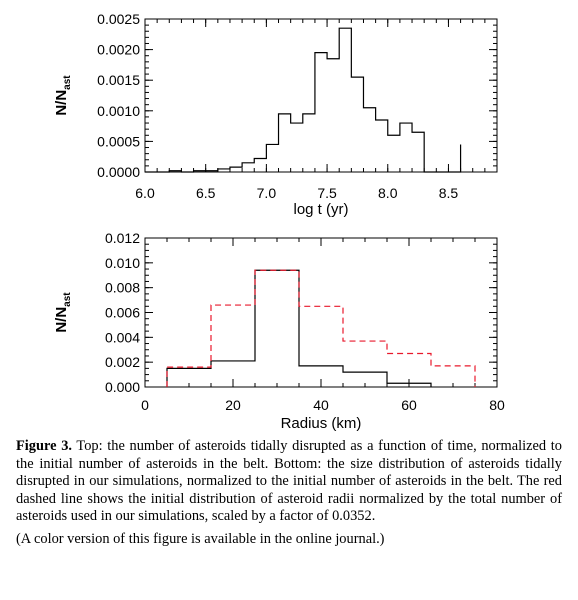 Image resolution: width=578 pixels, height=600 pixels. I want to click on y-tick-label: 0.010, so click(122, 263).